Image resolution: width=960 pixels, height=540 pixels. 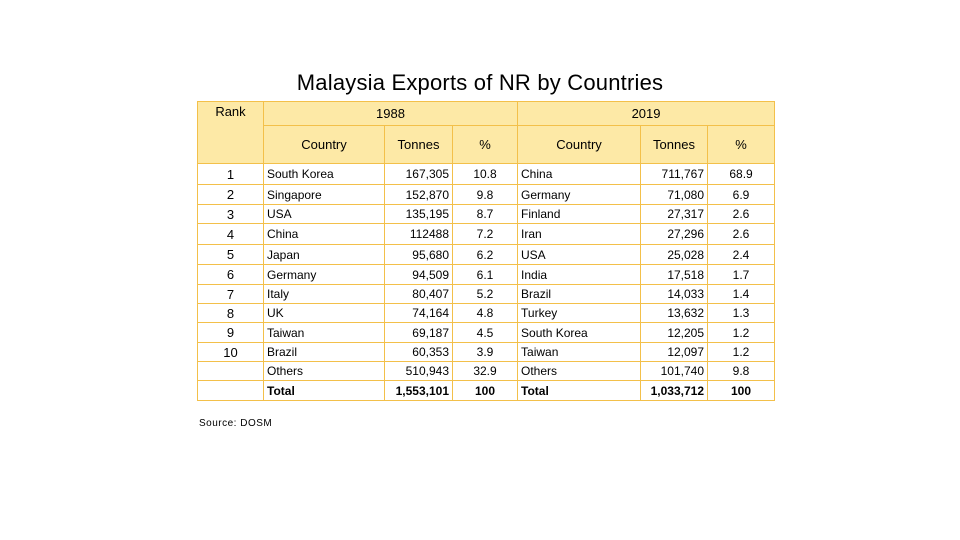 I want to click on source-note: Source: DOSM, so click(x=236, y=423).